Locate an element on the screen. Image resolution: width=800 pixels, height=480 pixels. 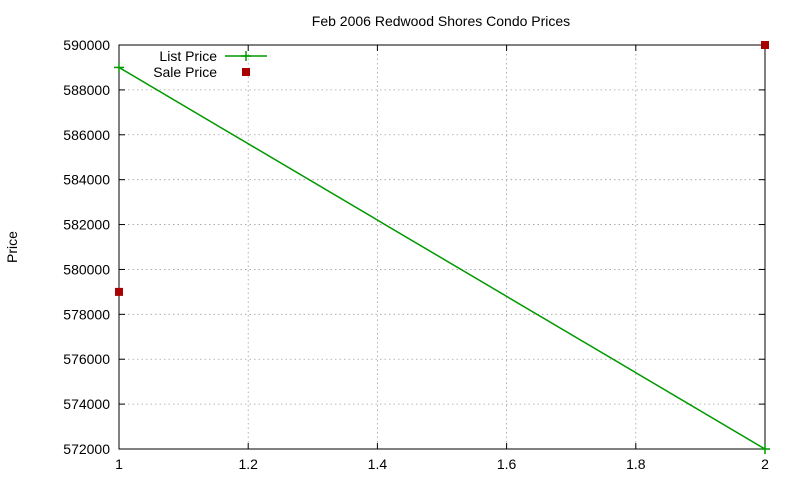
x-tick-label: 1 is located at coordinates (119, 464).